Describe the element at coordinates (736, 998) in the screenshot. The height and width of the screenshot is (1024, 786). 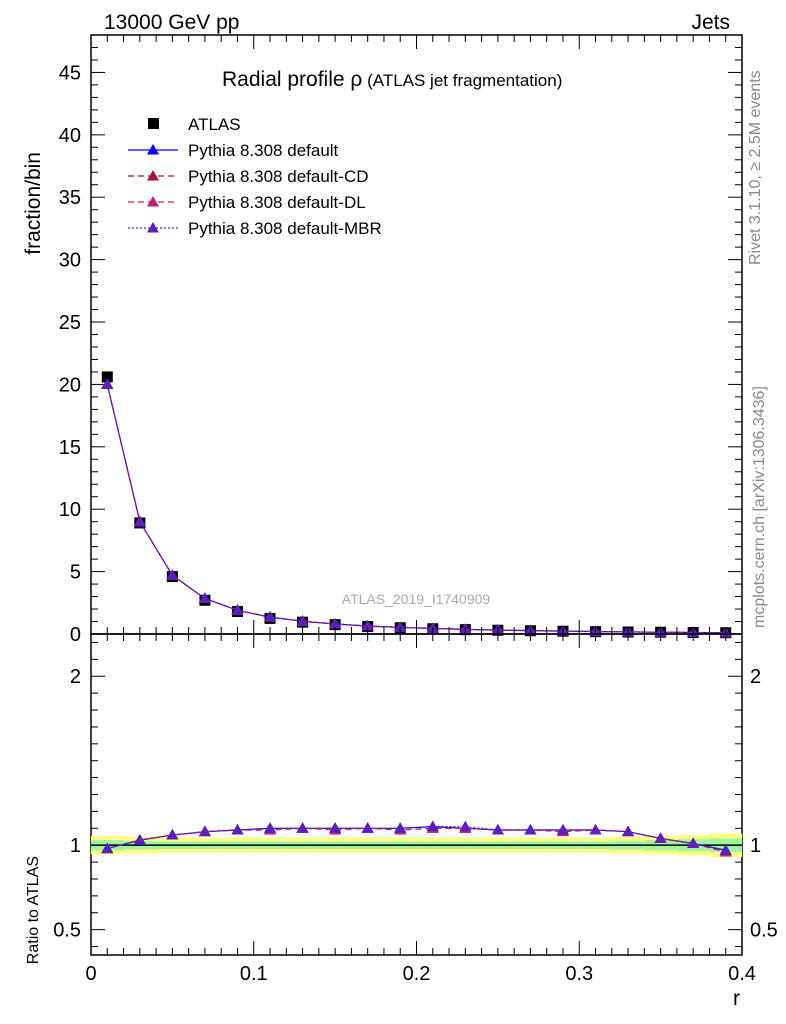
I see `x-axis-label: r` at that location.